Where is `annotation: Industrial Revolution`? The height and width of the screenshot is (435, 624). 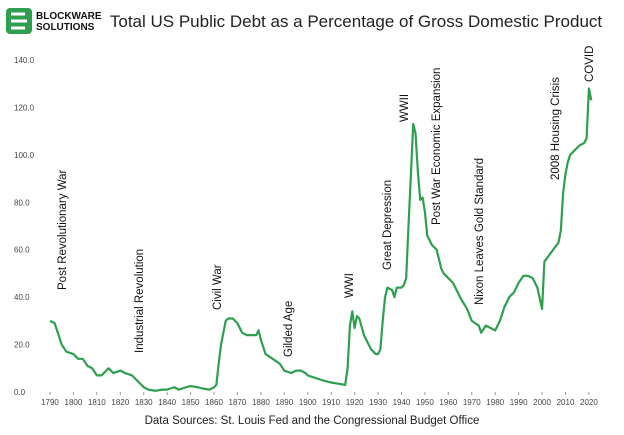
annotation: Industrial Revolution is located at coordinates (140, 301).